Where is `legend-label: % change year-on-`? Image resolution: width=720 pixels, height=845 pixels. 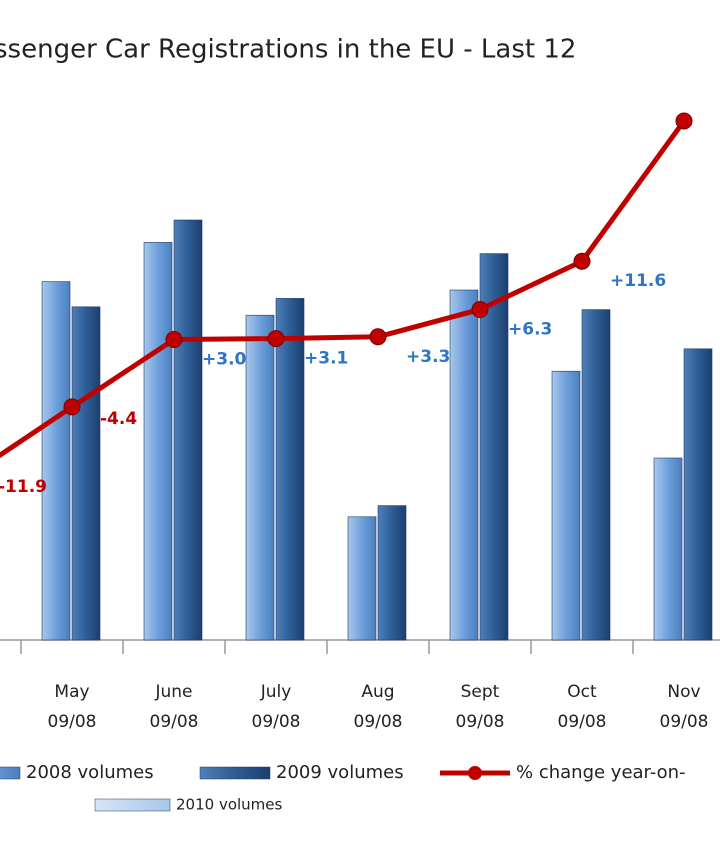 legend-label: % change year-on- is located at coordinates (601, 772).